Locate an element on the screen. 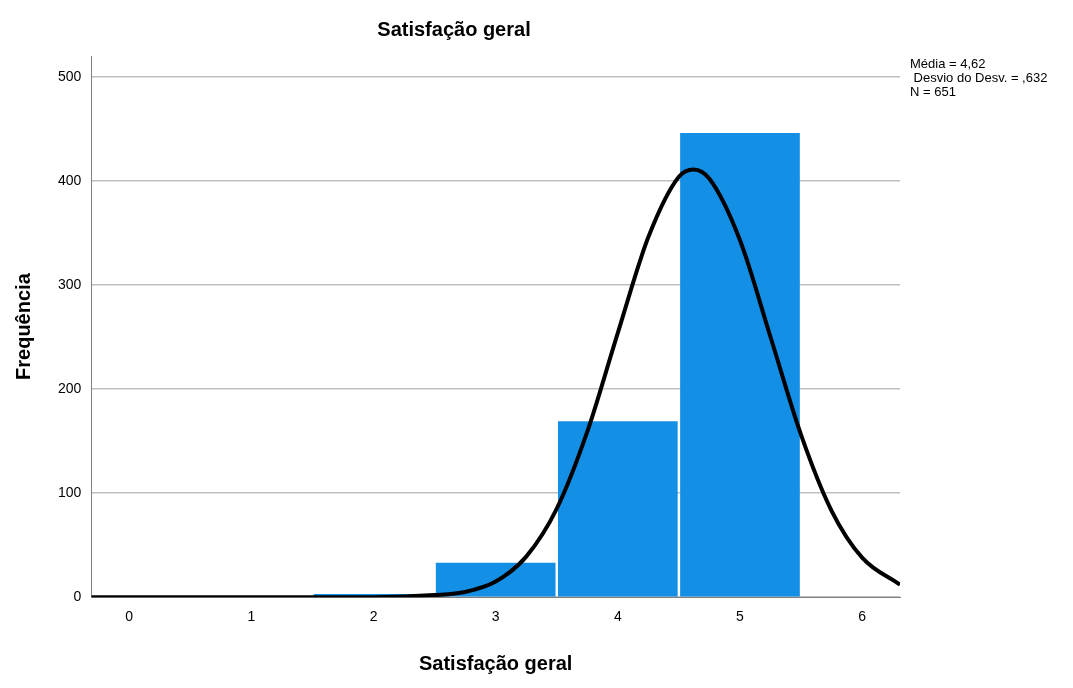 This screenshot has width=1073, height=688. y-tick-label: 500 is located at coordinates (70, 75).